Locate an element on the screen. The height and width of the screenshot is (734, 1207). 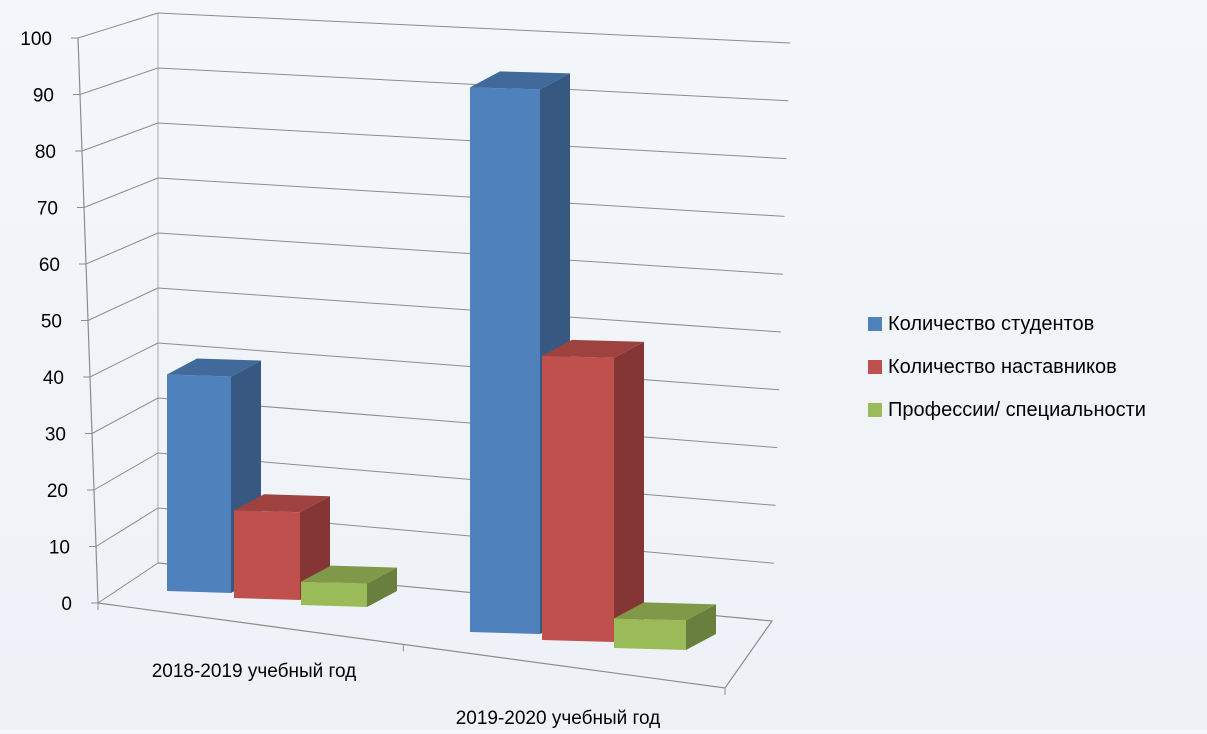
legend-label: Количество наставников is located at coordinates (1002, 367).